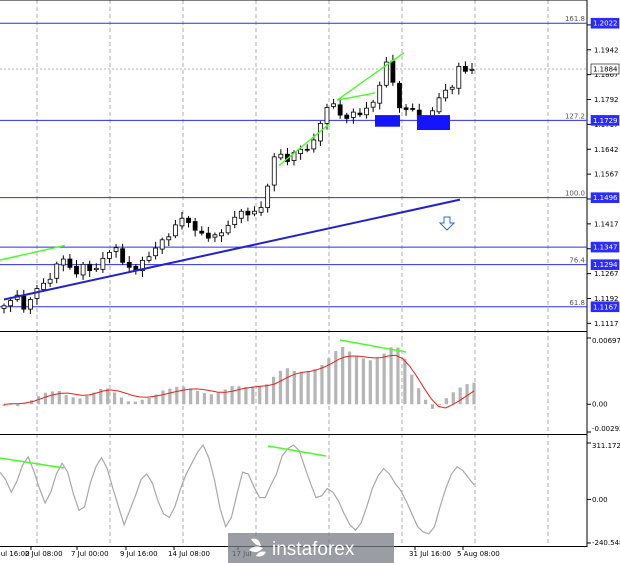 This screenshot has height=563, width=620. Describe the element at coordinates (189, 554) in the screenshot. I see `time-axis-label: 14 Jul 08:00` at that location.